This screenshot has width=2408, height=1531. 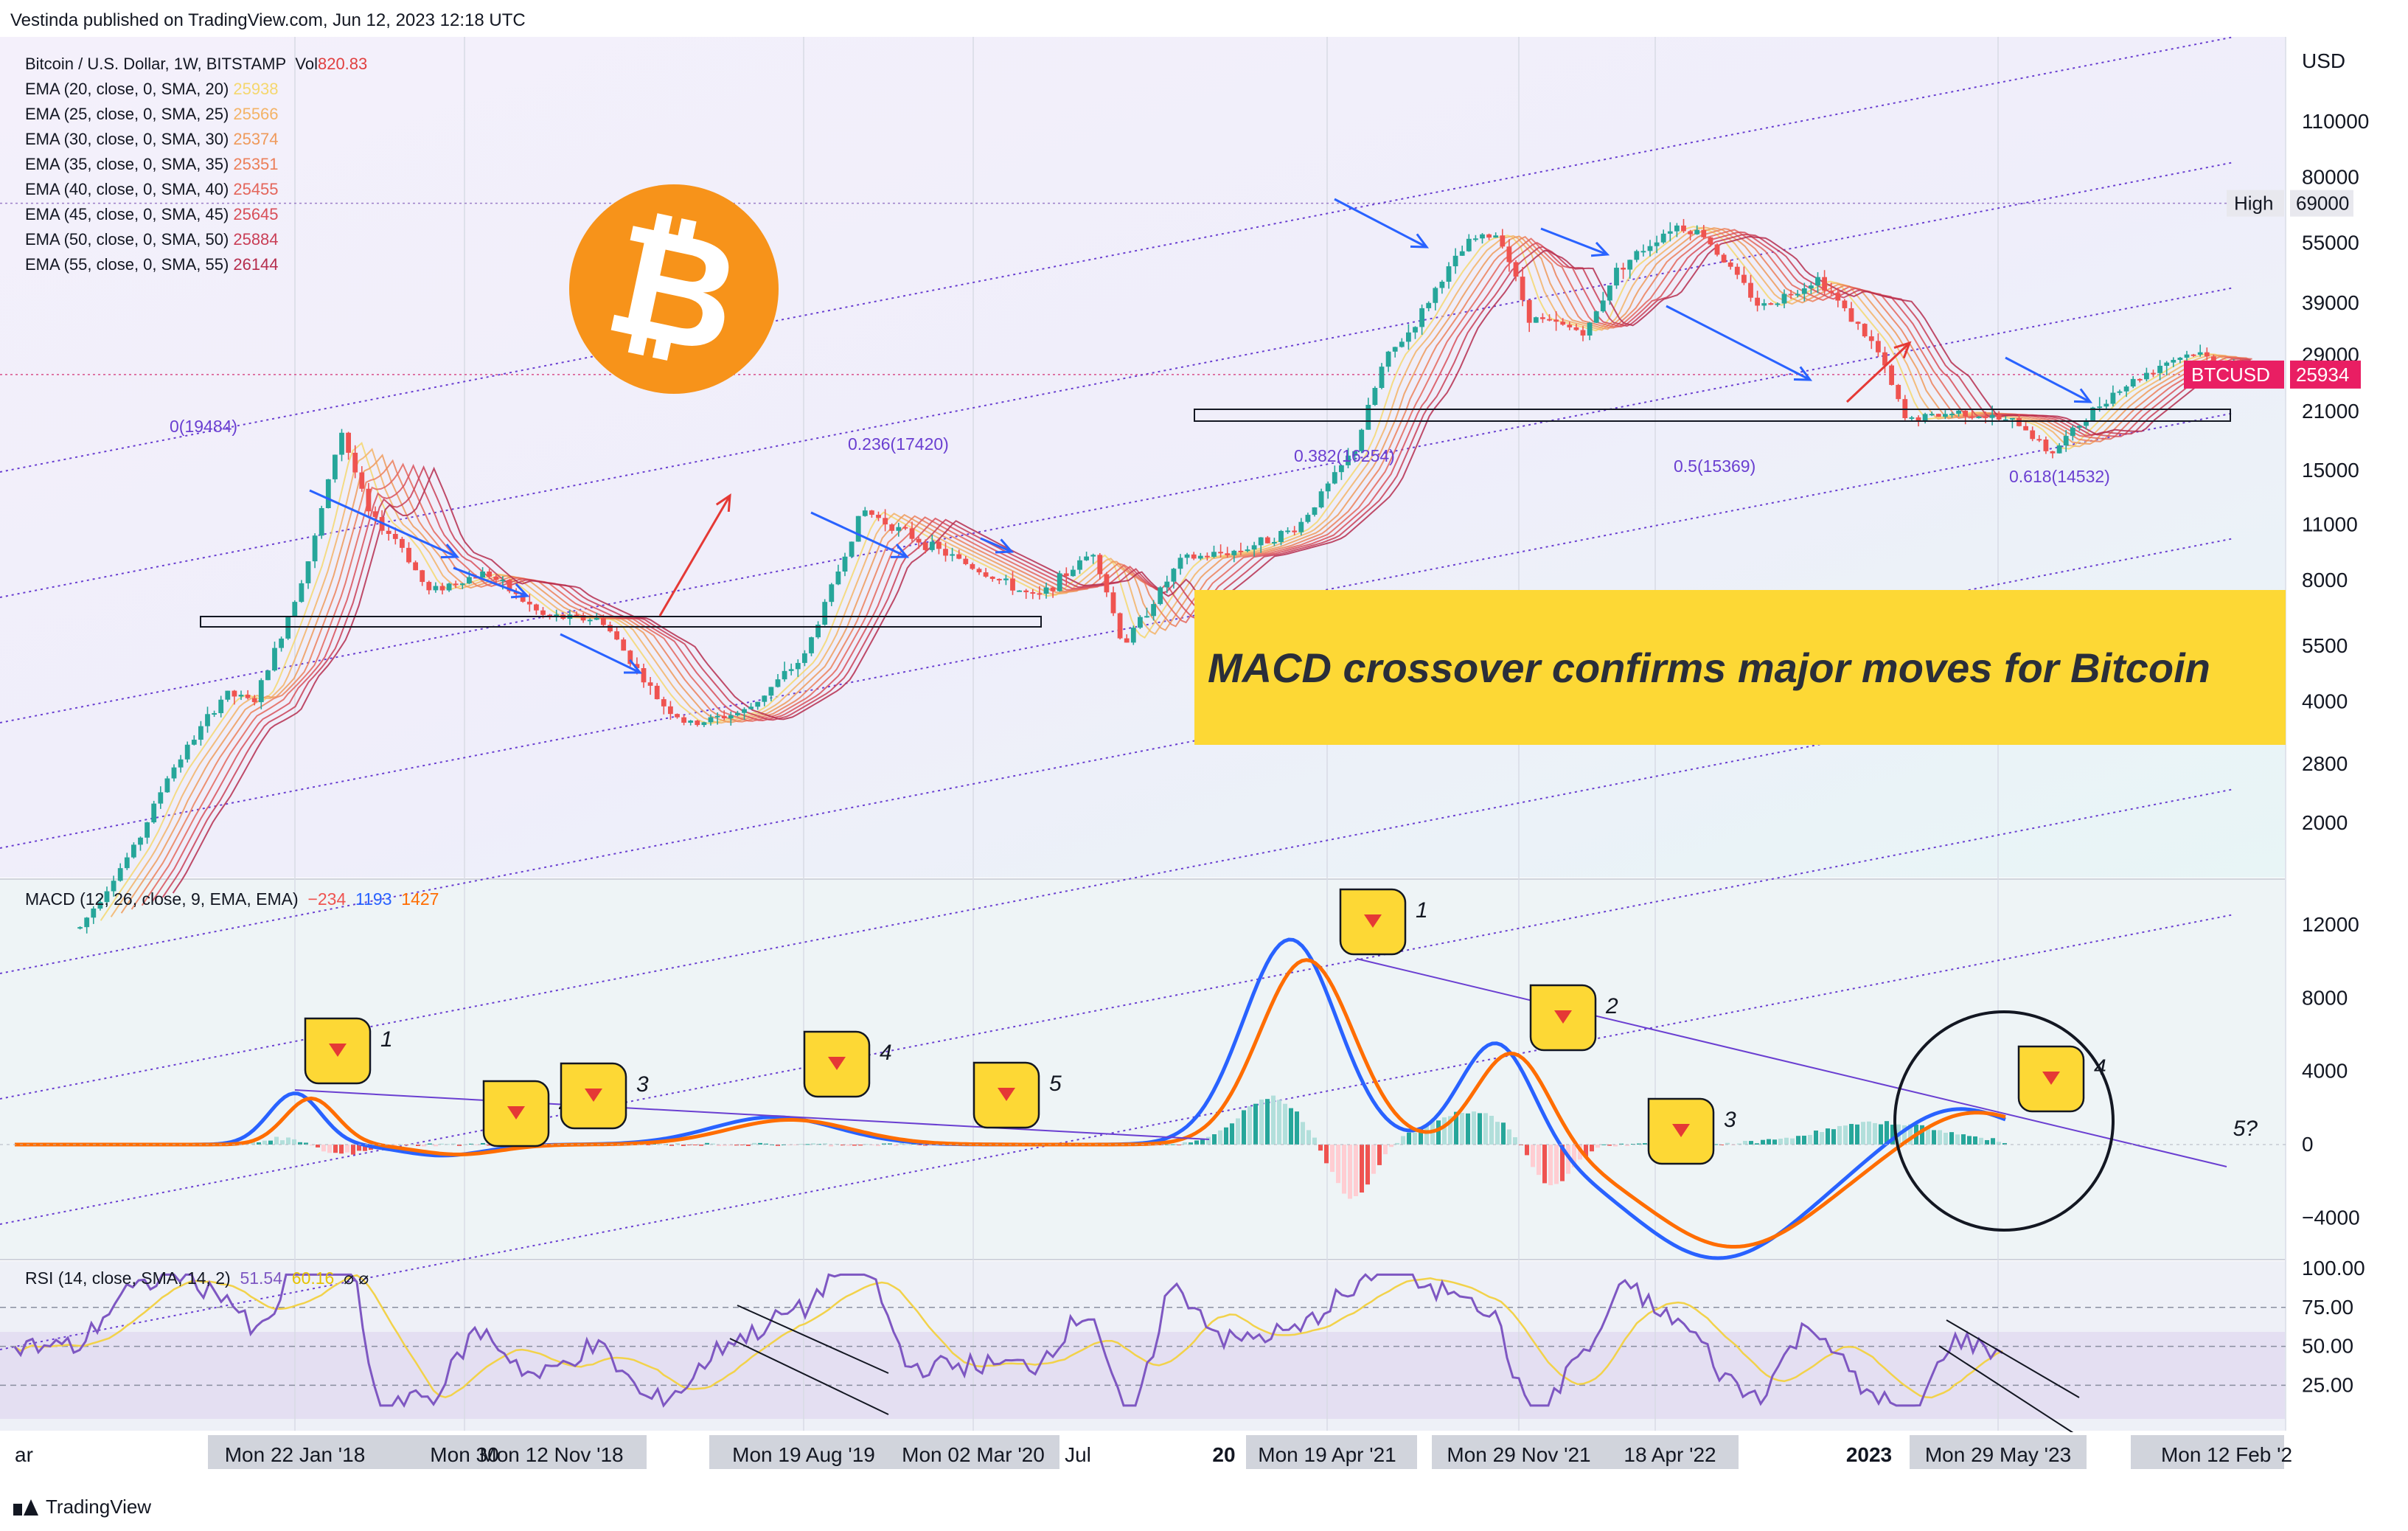 I want to click on ema-legend-row: EMA (35, close, 0, SMA, 35) 25351, so click(x=196, y=165).